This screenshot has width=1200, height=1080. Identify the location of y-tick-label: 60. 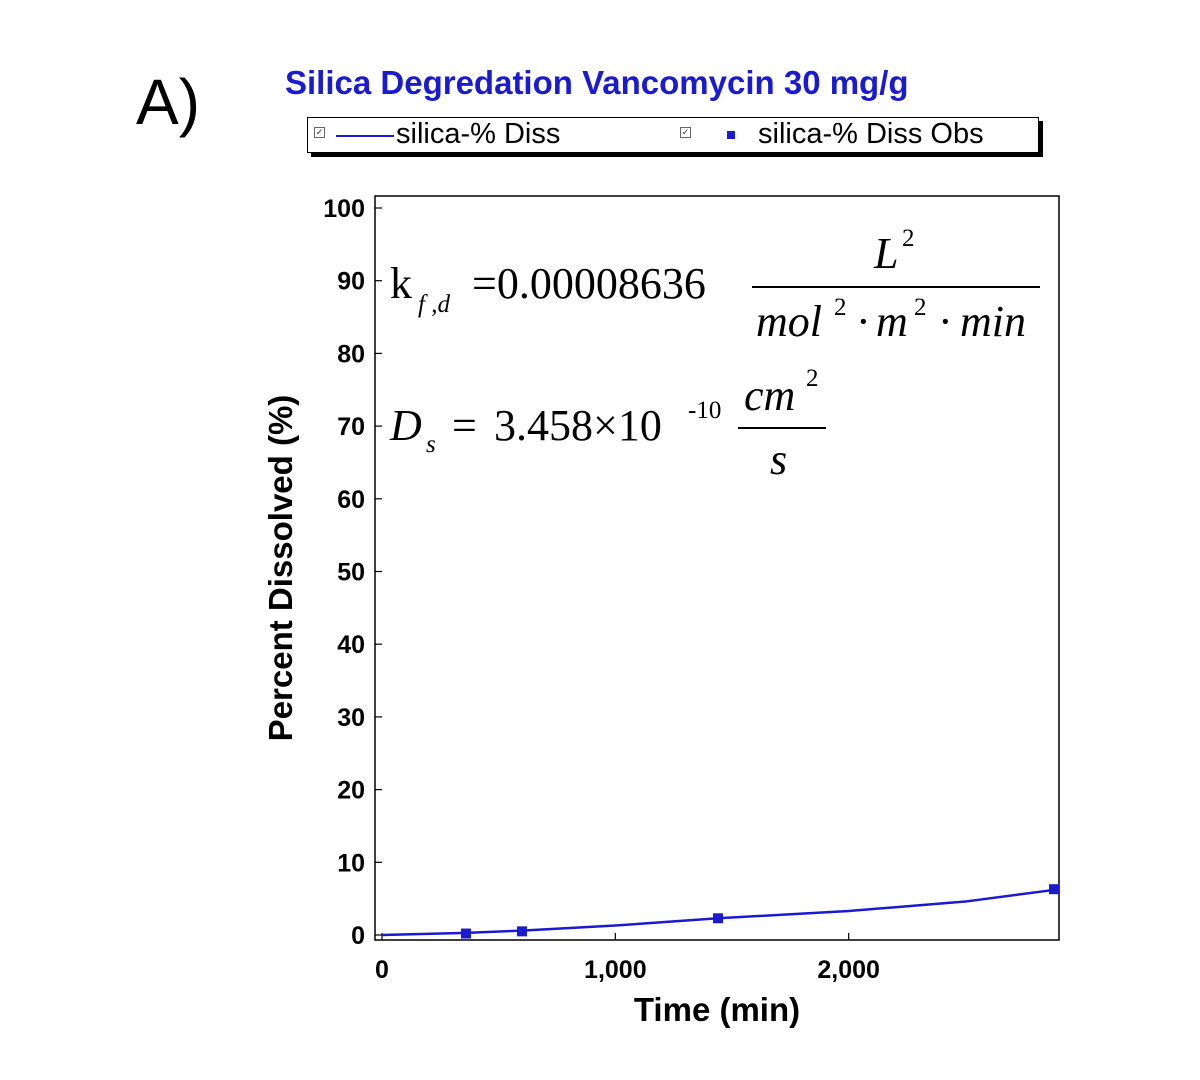
(351, 500).